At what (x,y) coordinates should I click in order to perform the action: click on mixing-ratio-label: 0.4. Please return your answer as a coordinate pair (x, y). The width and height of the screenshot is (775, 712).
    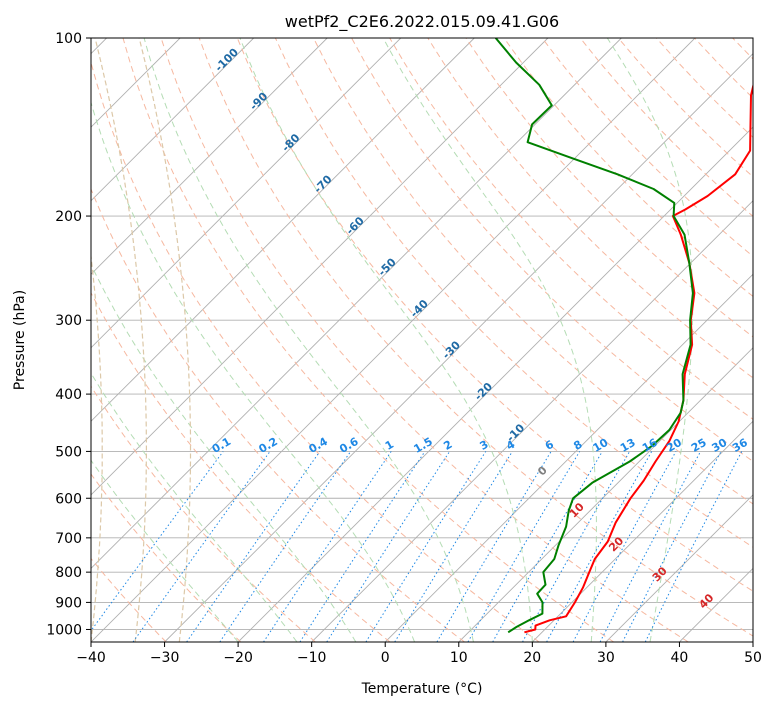
    Looking at the image, I should click on (318, 445).